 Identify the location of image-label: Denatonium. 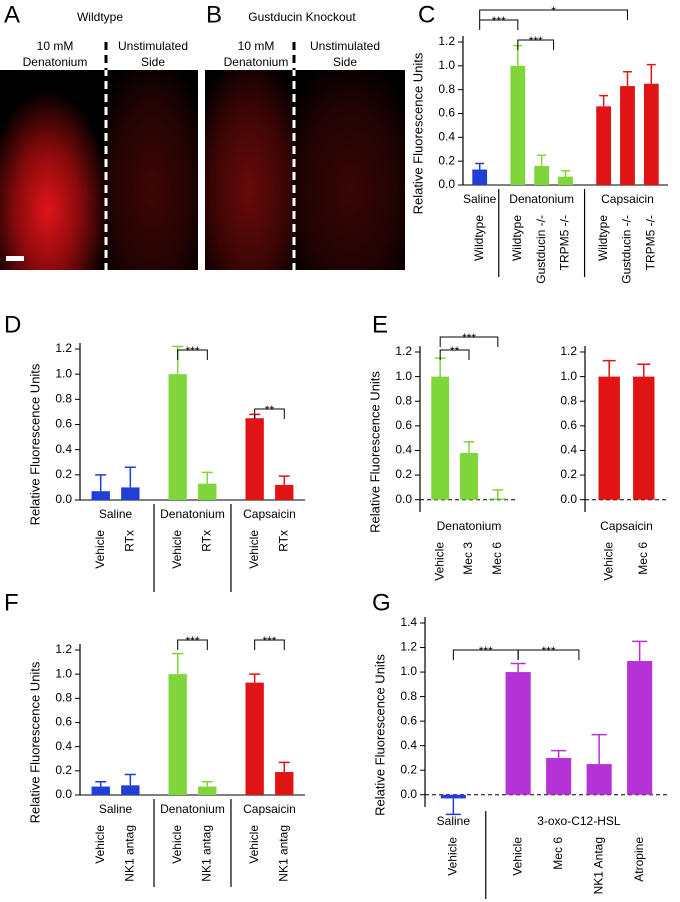
(256, 62).